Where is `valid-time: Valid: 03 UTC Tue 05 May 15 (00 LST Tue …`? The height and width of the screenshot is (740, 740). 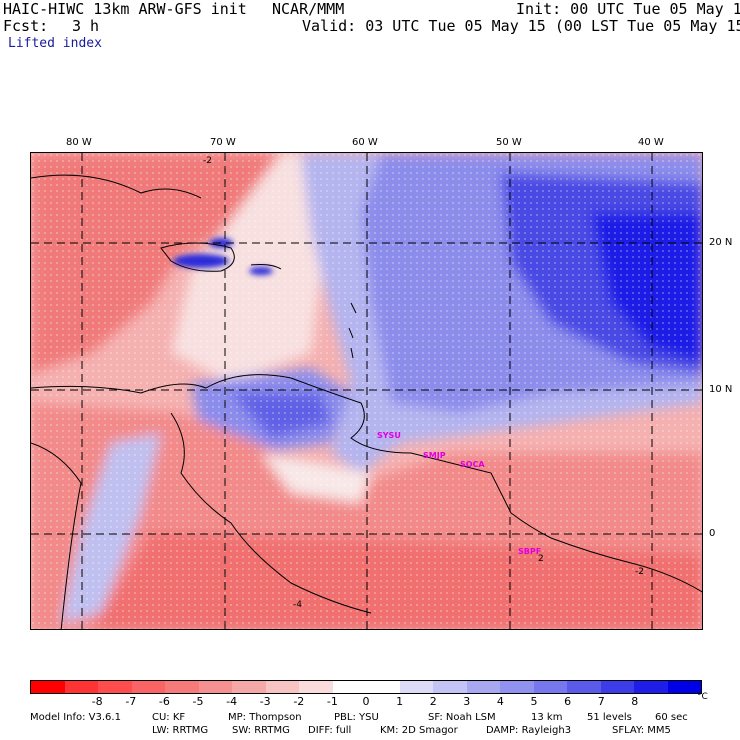
valid-time: Valid: 03 UTC Tue 05 May 15 (00 LST Tue … is located at coordinates (521, 26).